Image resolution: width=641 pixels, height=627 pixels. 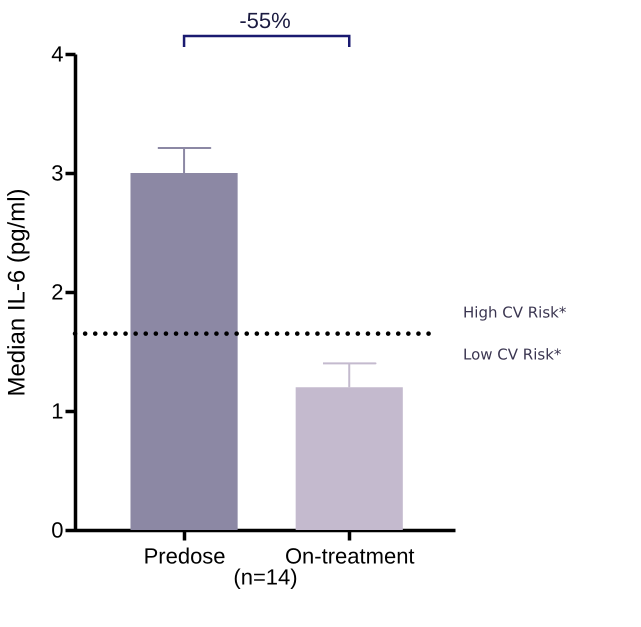 I want to click on y-tick-label: 3, so click(x=57, y=173).